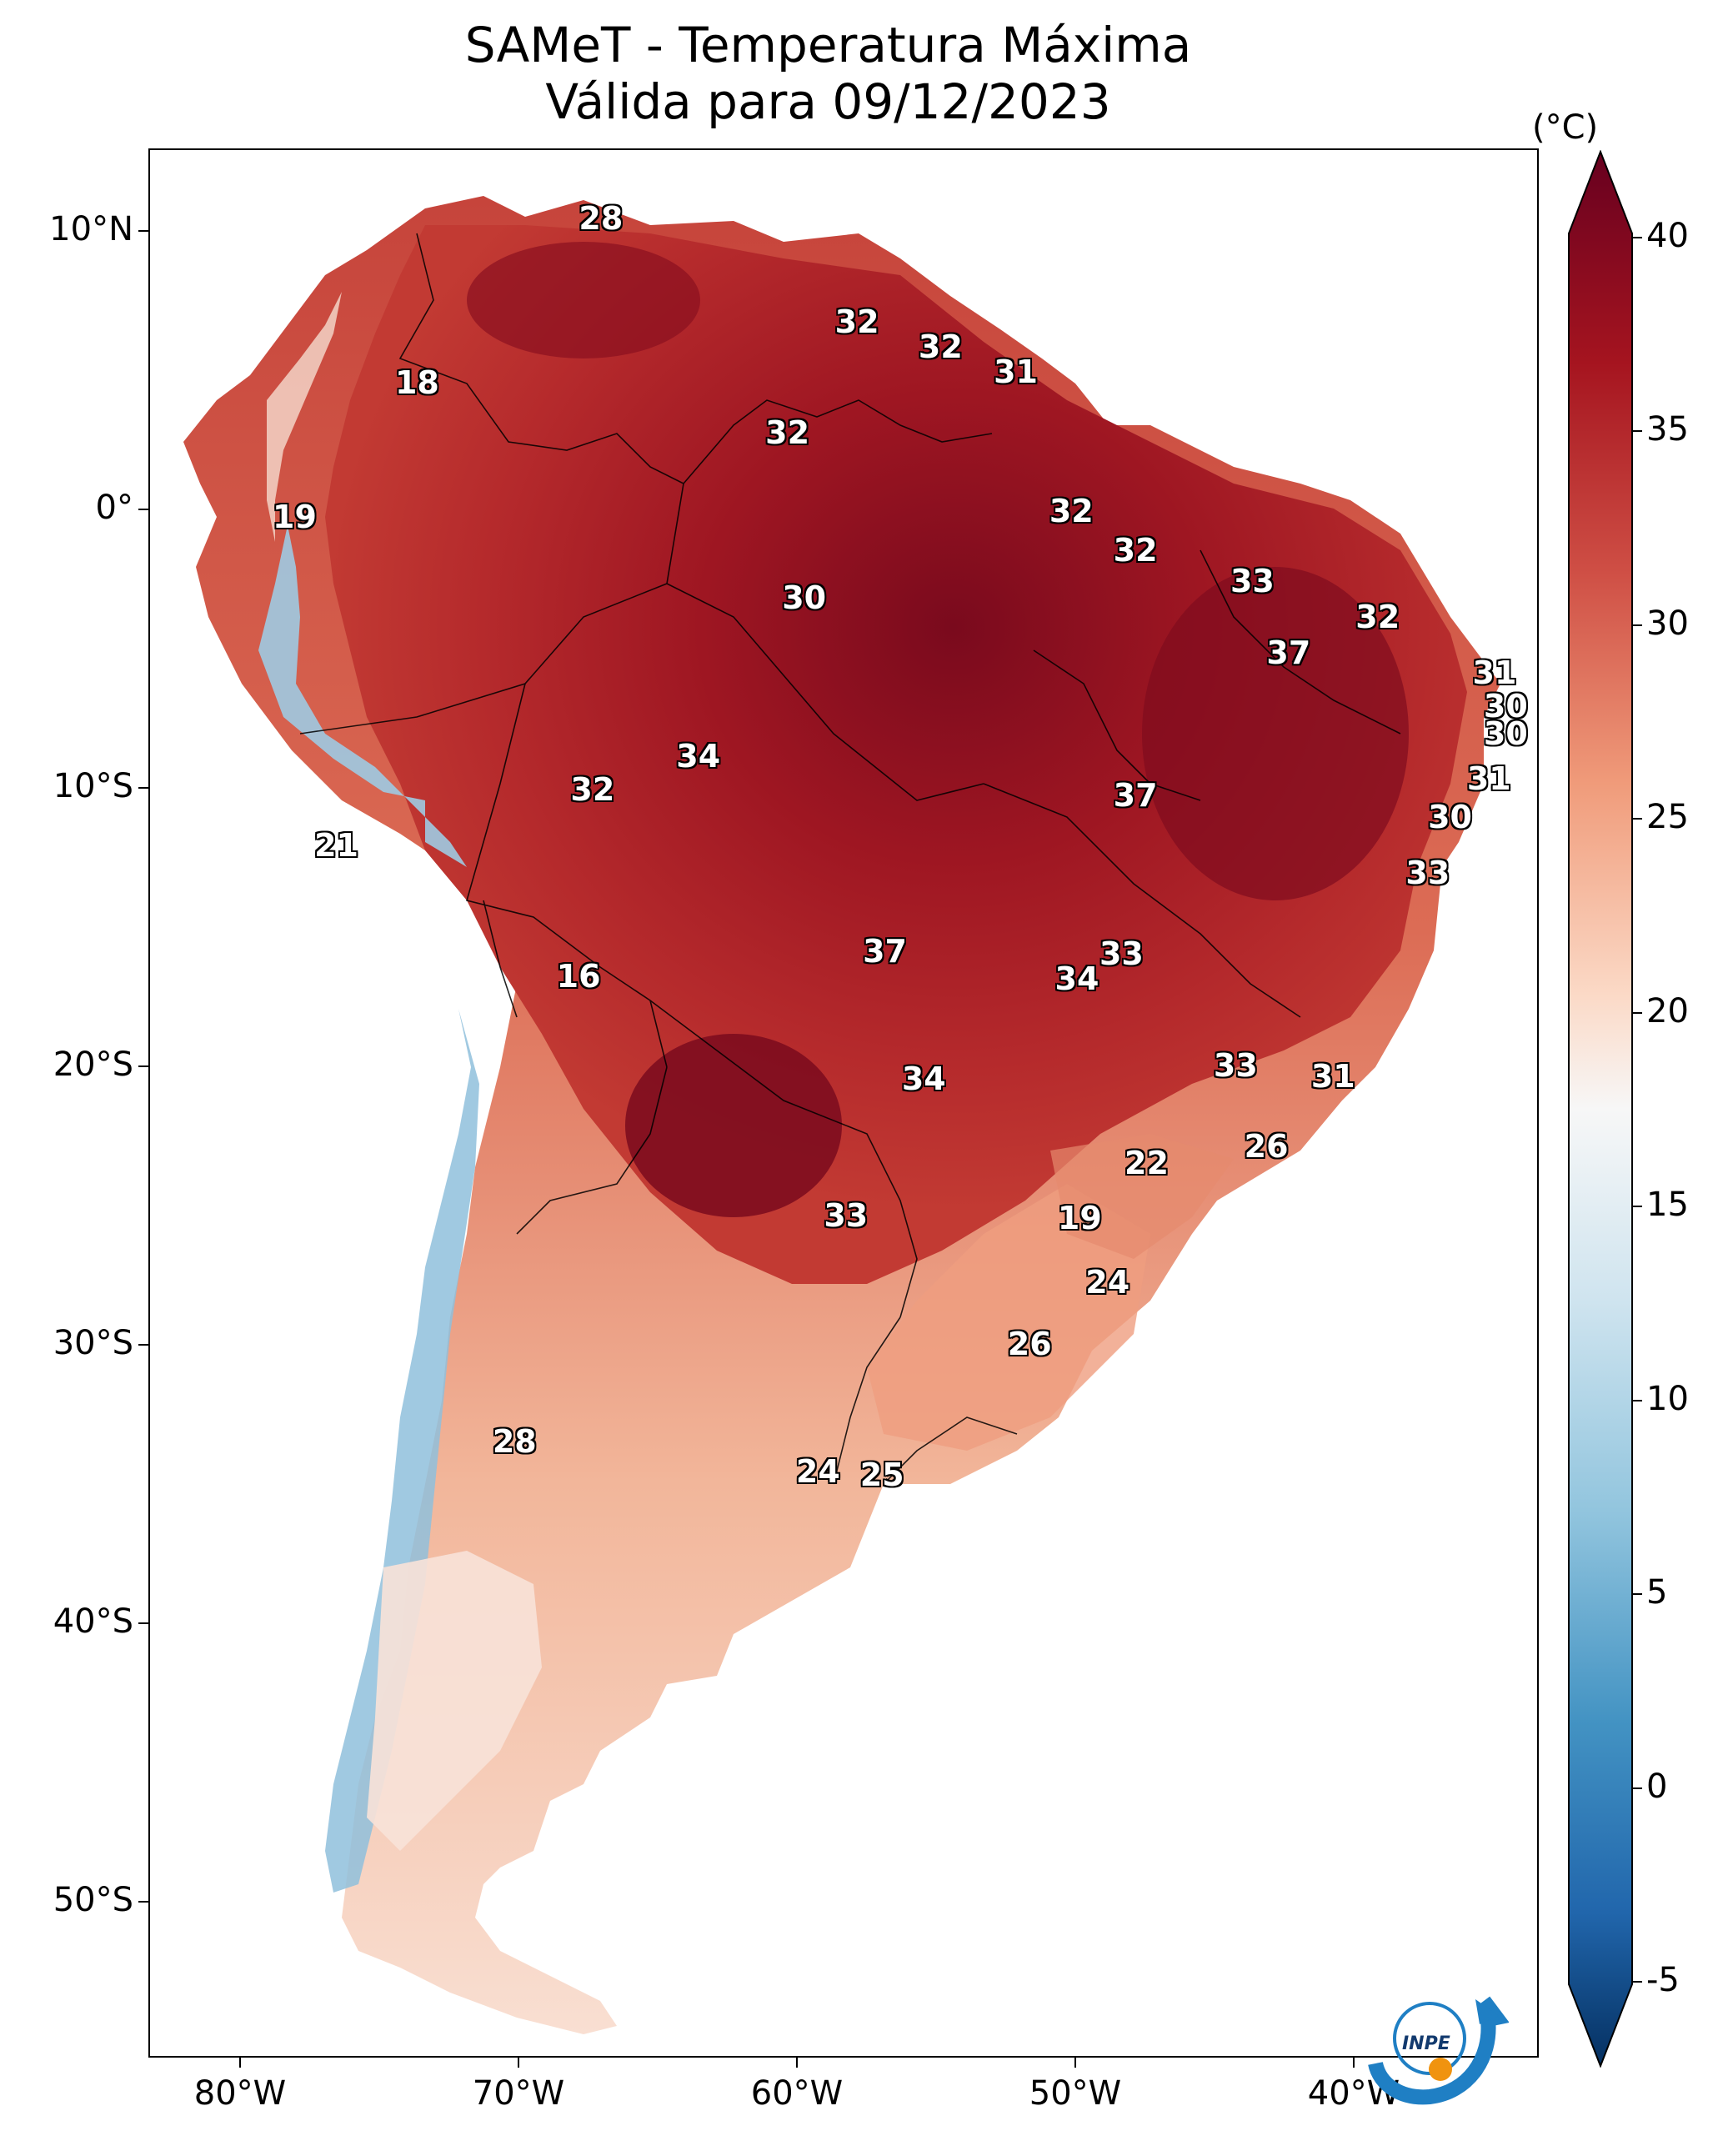  I want to click on colorbar-label-15: 15, so click(1667, 1205).